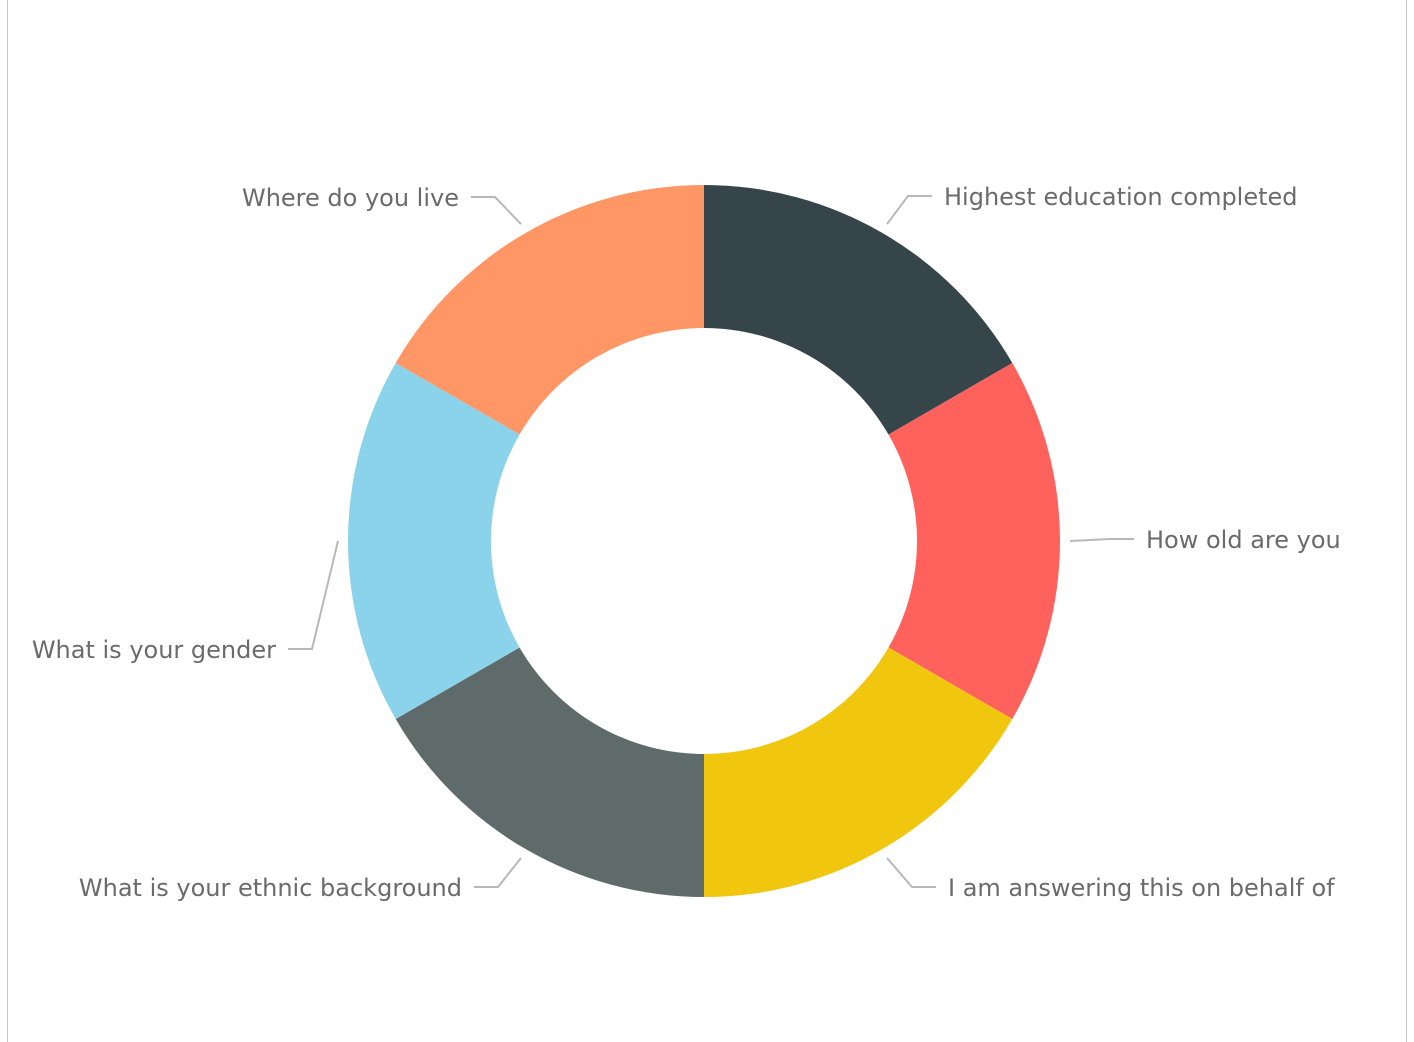 The height and width of the screenshot is (1042, 1414). Describe the element at coordinates (1121, 197) in the screenshot. I see `slice-label-1: Highest education completed` at that location.